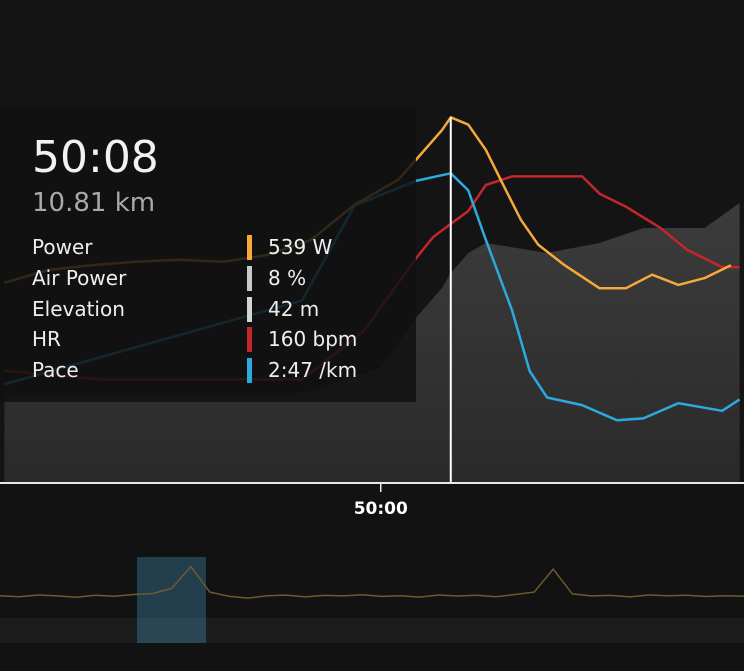  Describe the element at coordinates (208, 309) in the screenshot. I see `tooltip-row: Elevation 42 m` at that location.